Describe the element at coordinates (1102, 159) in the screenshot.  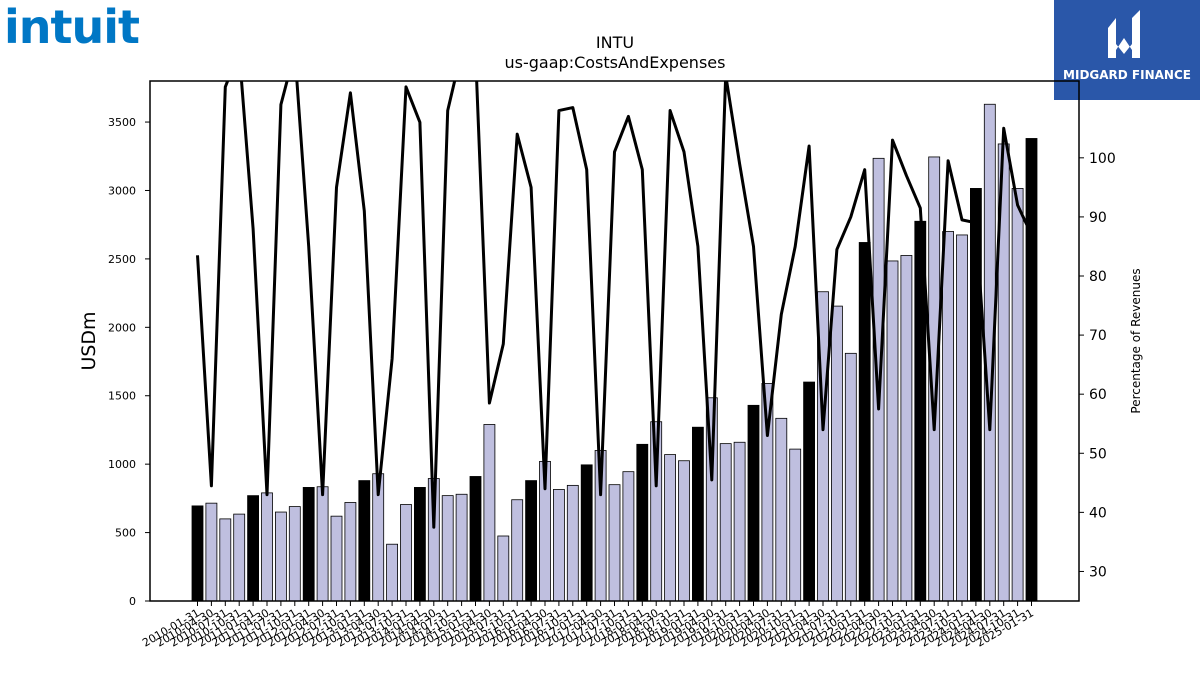
I see `y2-tick-label: 100` at that location.